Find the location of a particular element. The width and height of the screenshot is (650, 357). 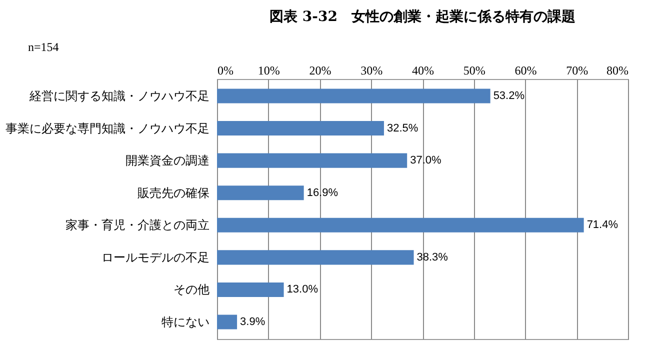

y-tick-label: 開業資金の調達 is located at coordinates (168, 161).